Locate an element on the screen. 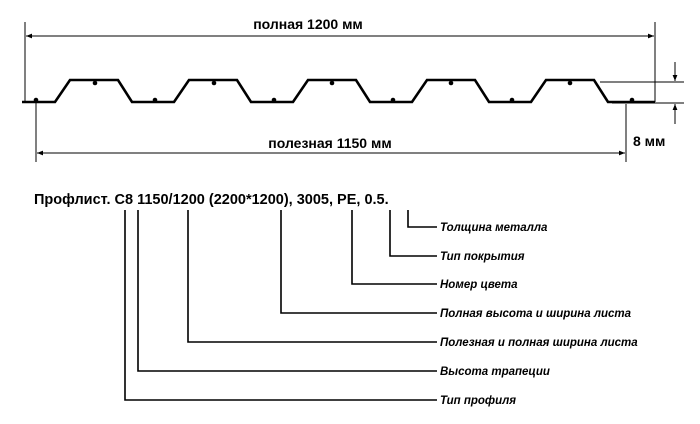  useful-width-dimension: полезная 1150 мм is located at coordinates (331, 132).